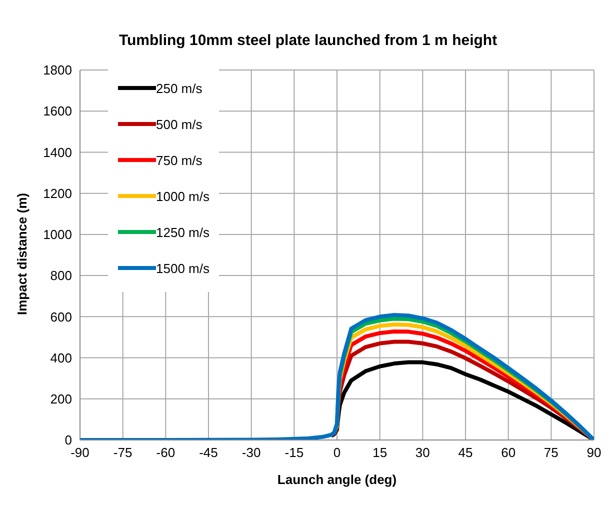 This screenshot has width=615, height=506. I want to click on y-tick-label: 1000, so click(57, 234).